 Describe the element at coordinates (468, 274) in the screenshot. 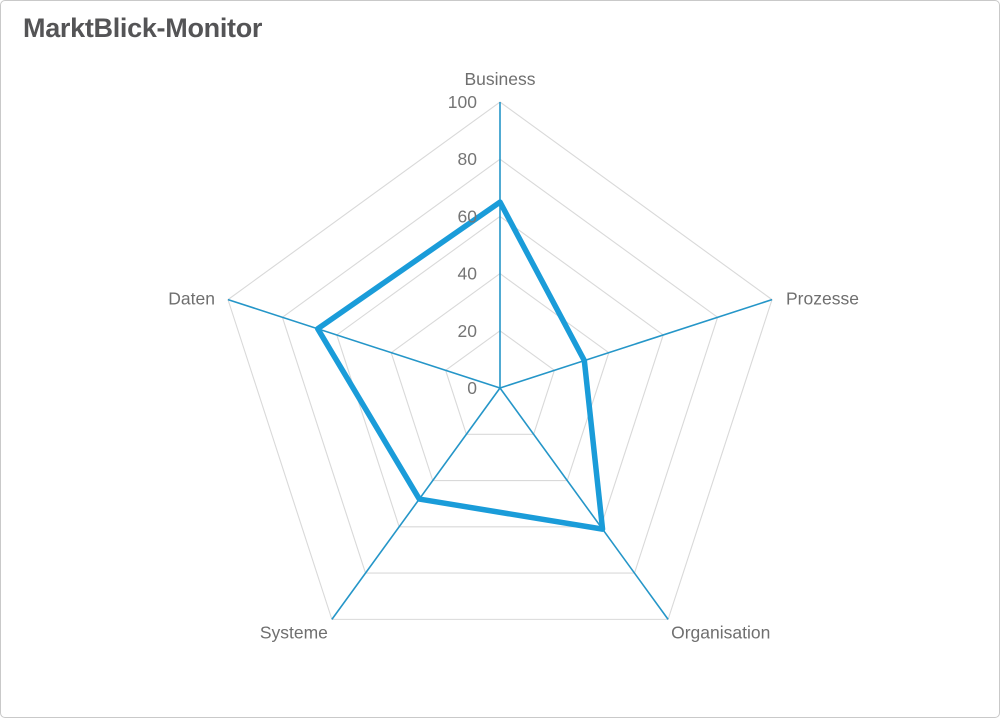

I see `tick-label-40: 40` at that location.